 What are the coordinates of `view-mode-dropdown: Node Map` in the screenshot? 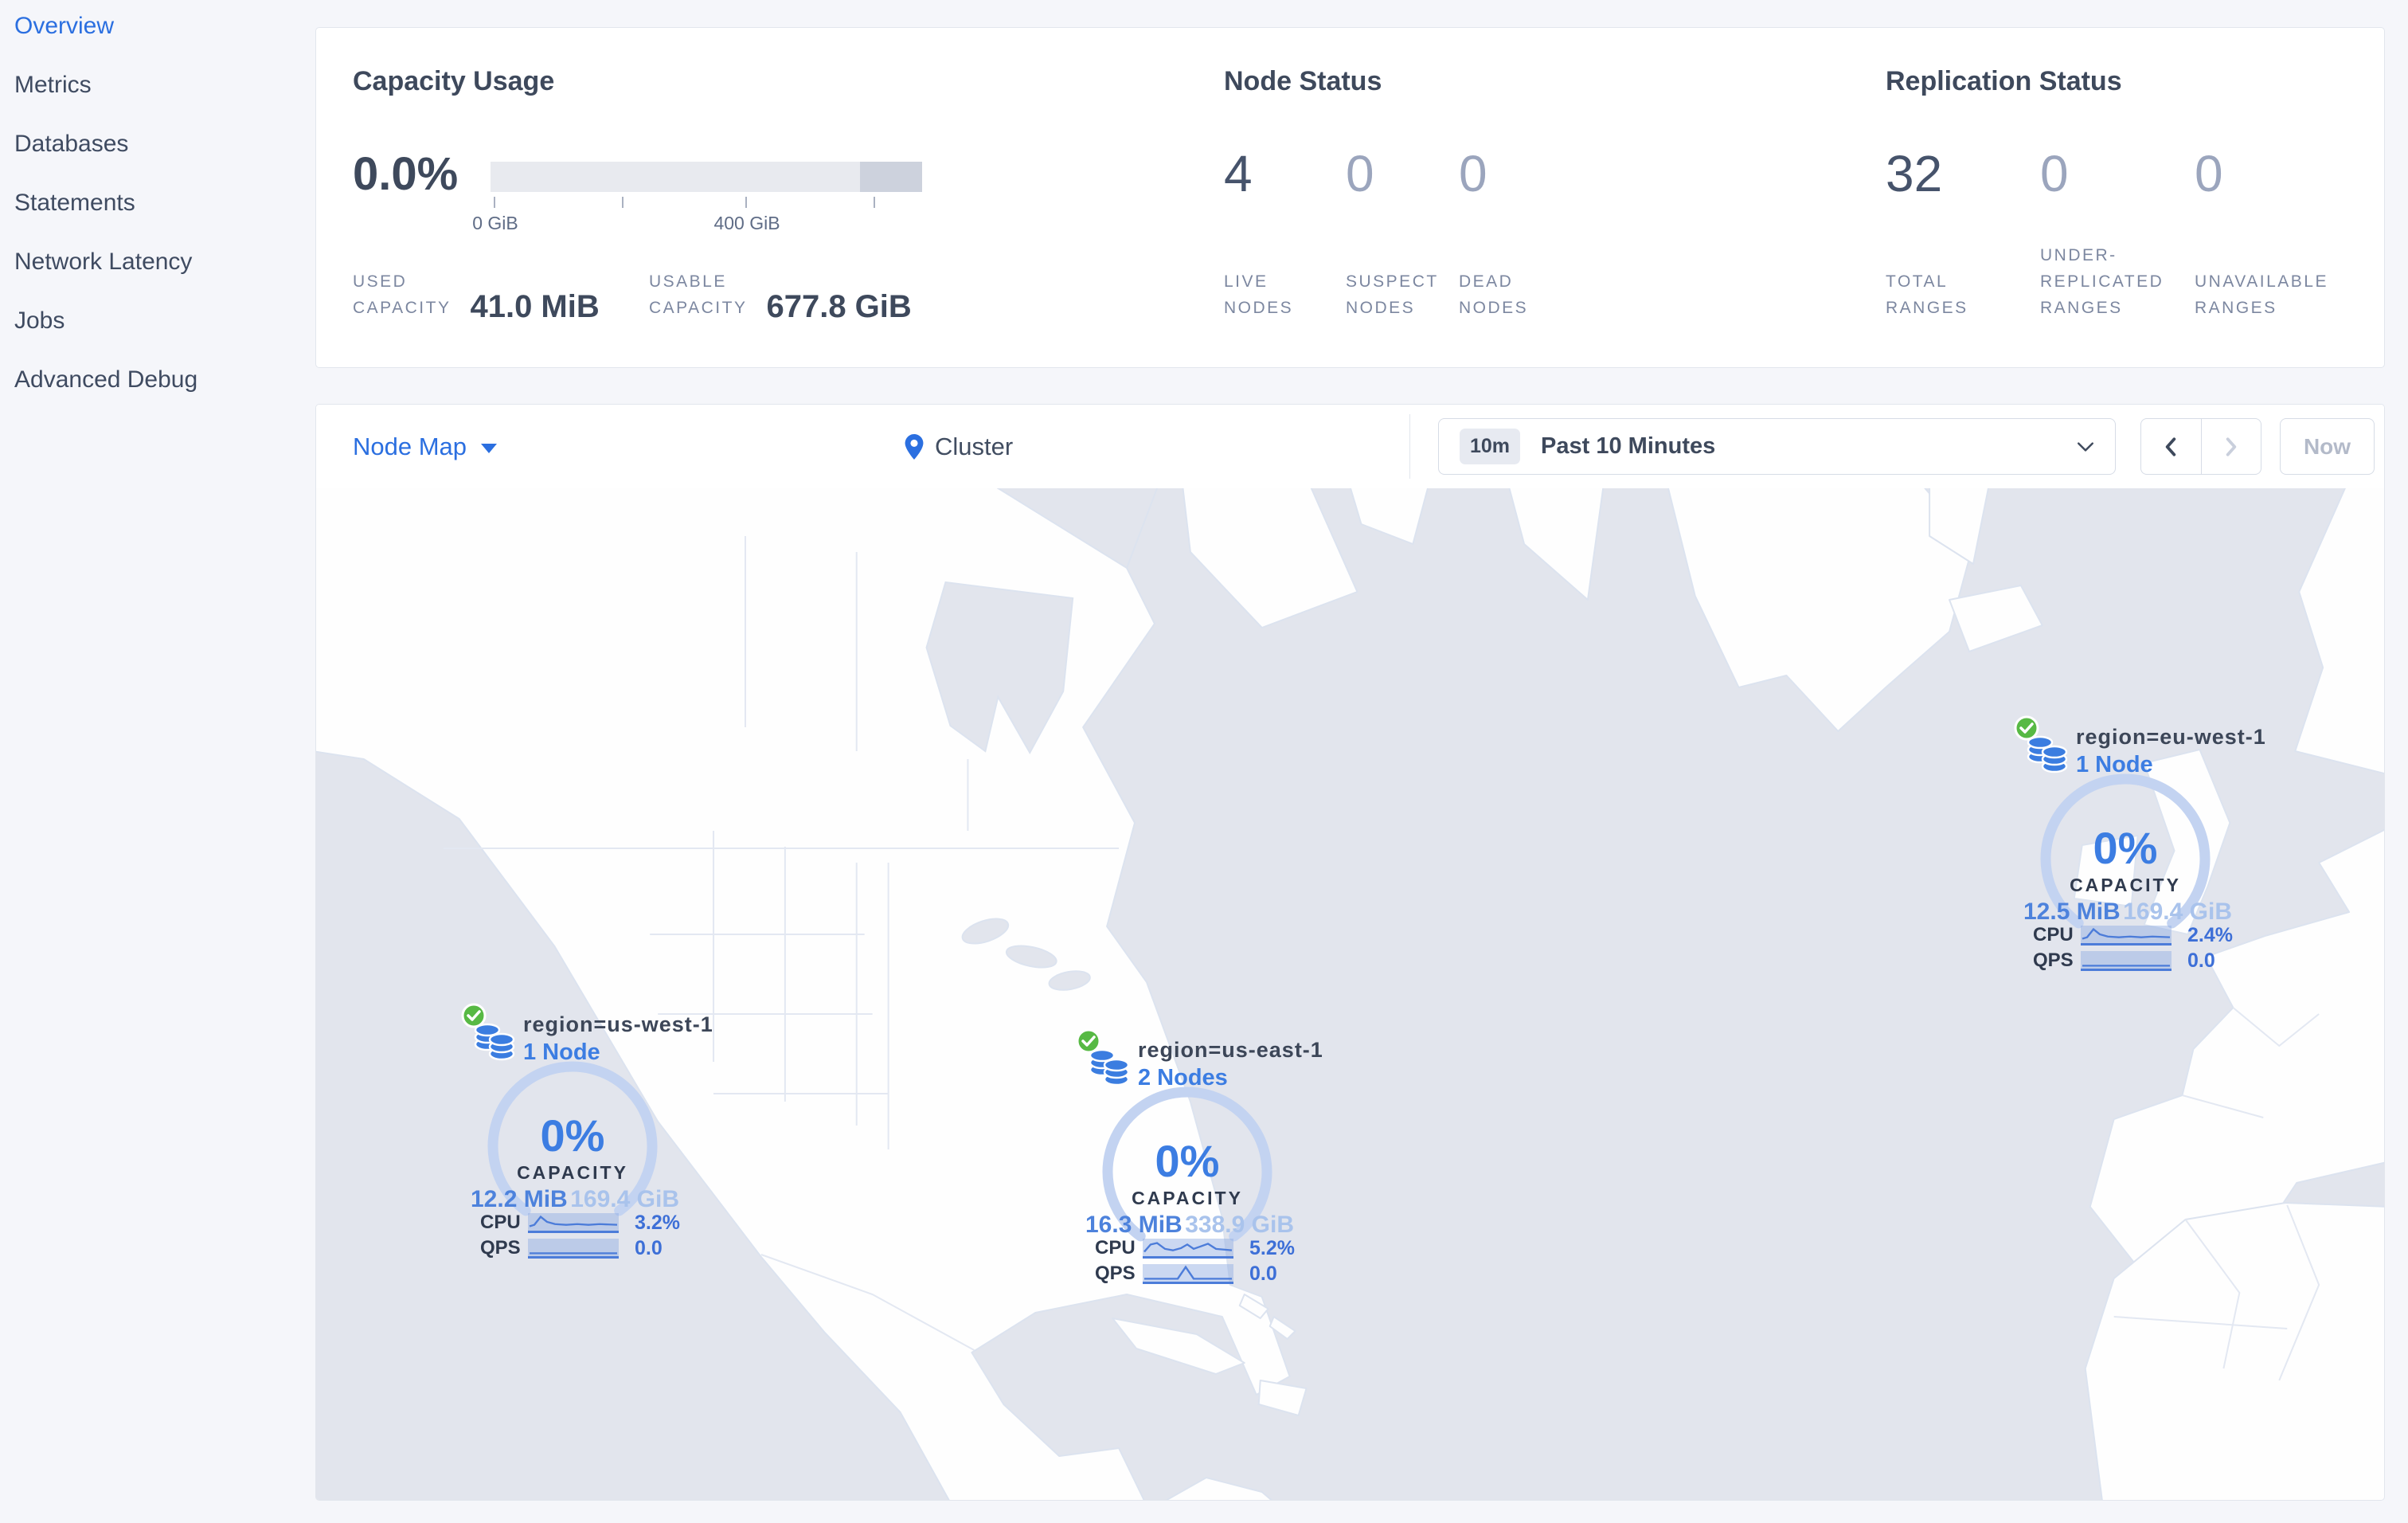 It's located at (425, 446).